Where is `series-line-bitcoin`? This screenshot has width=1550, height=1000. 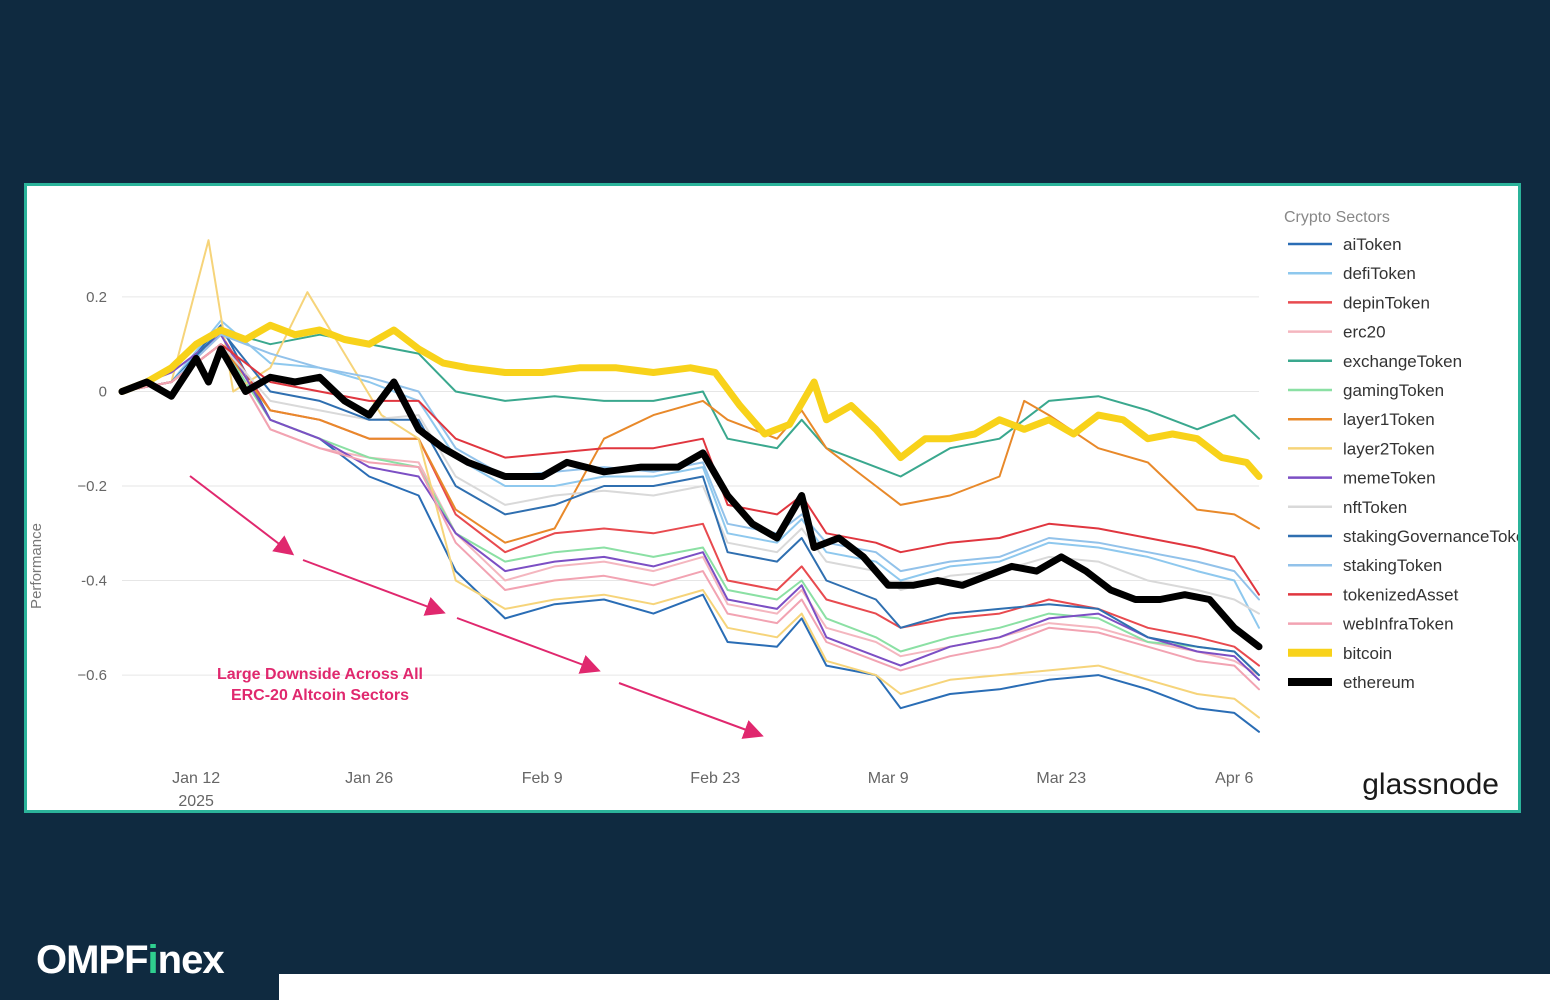 series-line-bitcoin is located at coordinates (690, 400).